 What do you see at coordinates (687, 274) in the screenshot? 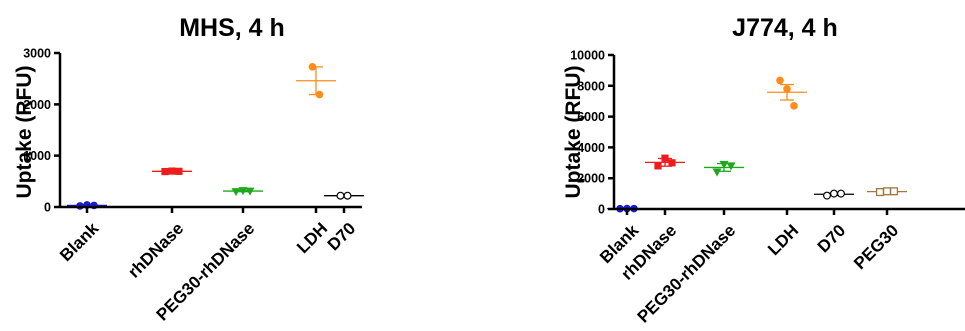
I see `x-category-label: PEG30-rhDNase` at bounding box center [687, 274].